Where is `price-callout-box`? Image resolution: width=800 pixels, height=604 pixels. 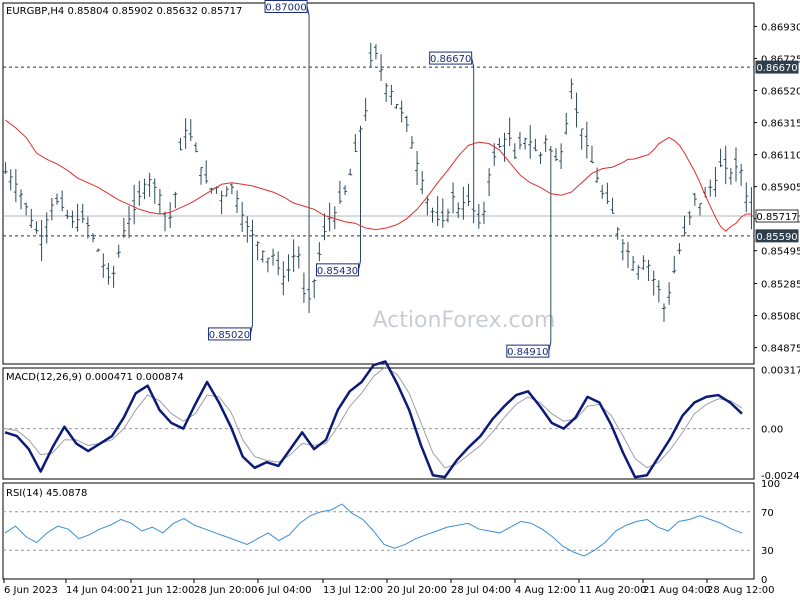 price-callout-box is located at coordinates (286, 7).